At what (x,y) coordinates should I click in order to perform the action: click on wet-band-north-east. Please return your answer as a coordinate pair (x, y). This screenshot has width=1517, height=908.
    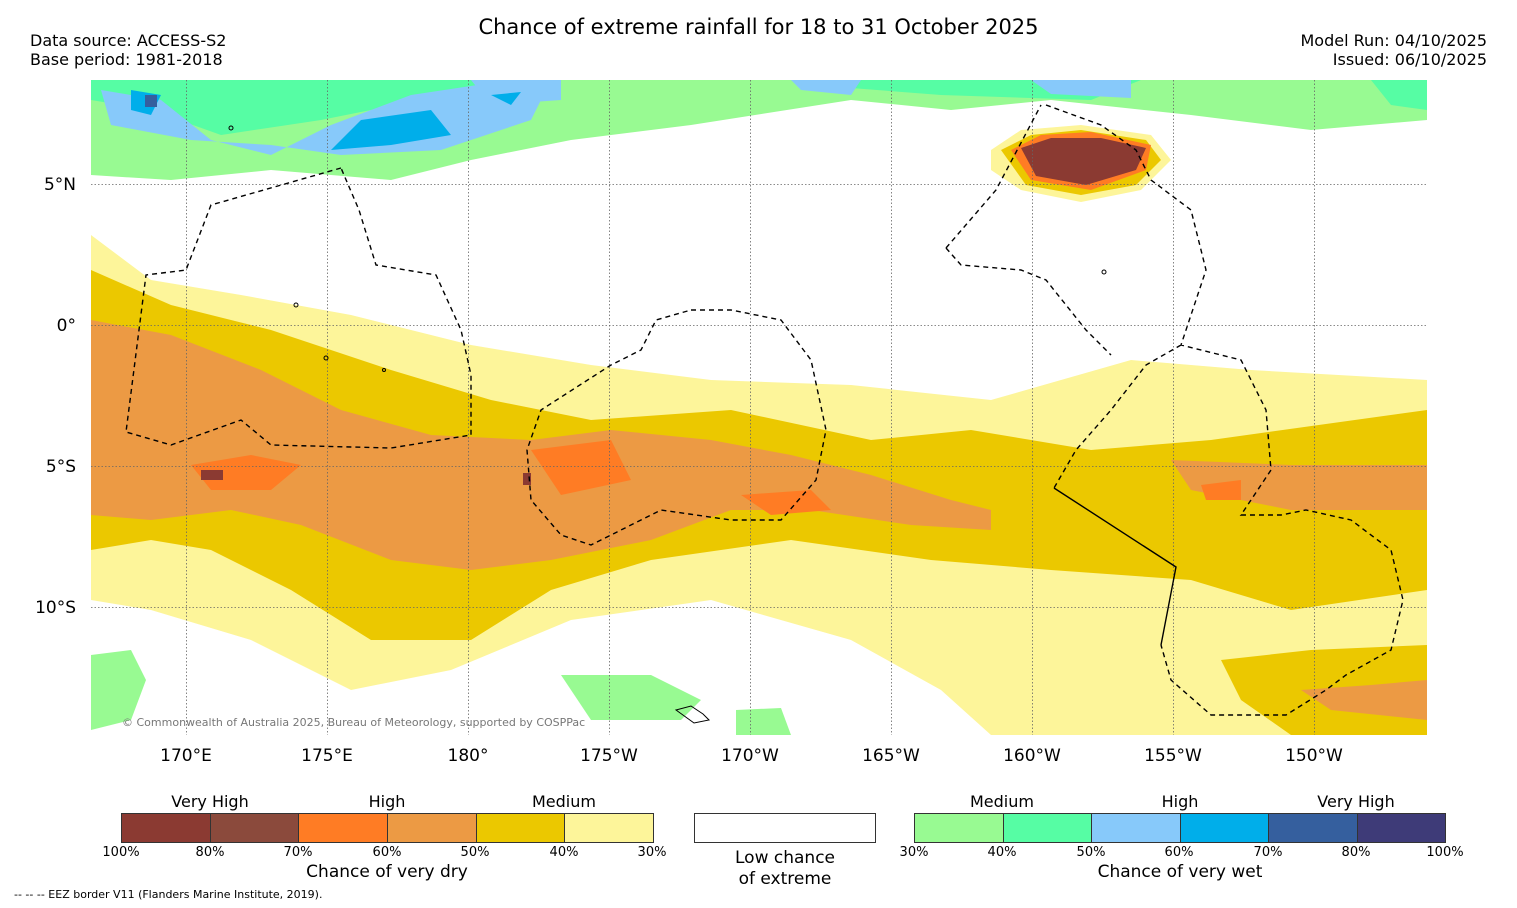
    Looking at the image, I should click on (1399, 95).